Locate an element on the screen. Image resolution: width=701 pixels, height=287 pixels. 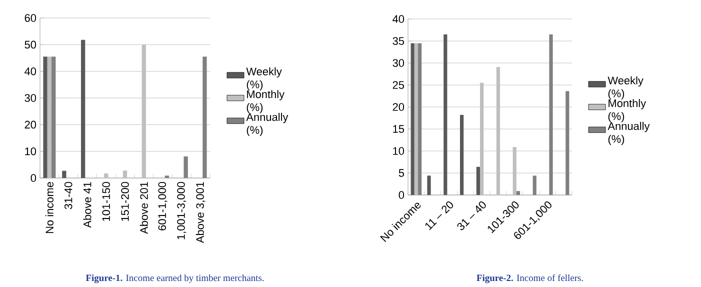
x-tick-label: 31-40 is located at coordinates (68, 196).